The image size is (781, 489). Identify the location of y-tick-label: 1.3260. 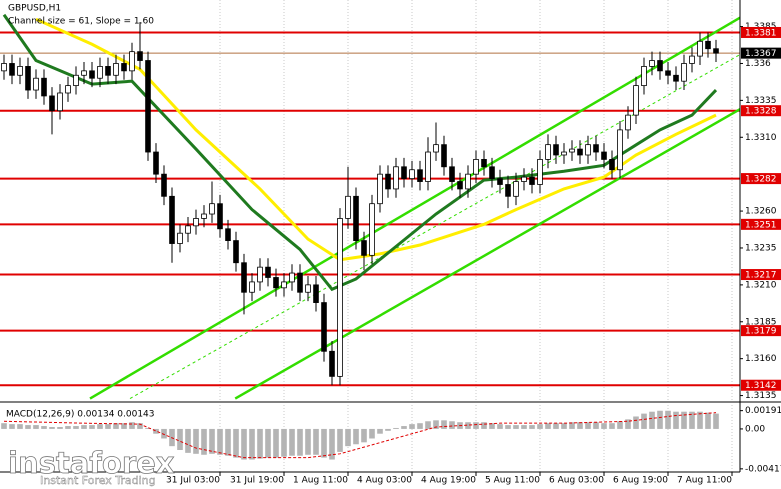
(761, 212).